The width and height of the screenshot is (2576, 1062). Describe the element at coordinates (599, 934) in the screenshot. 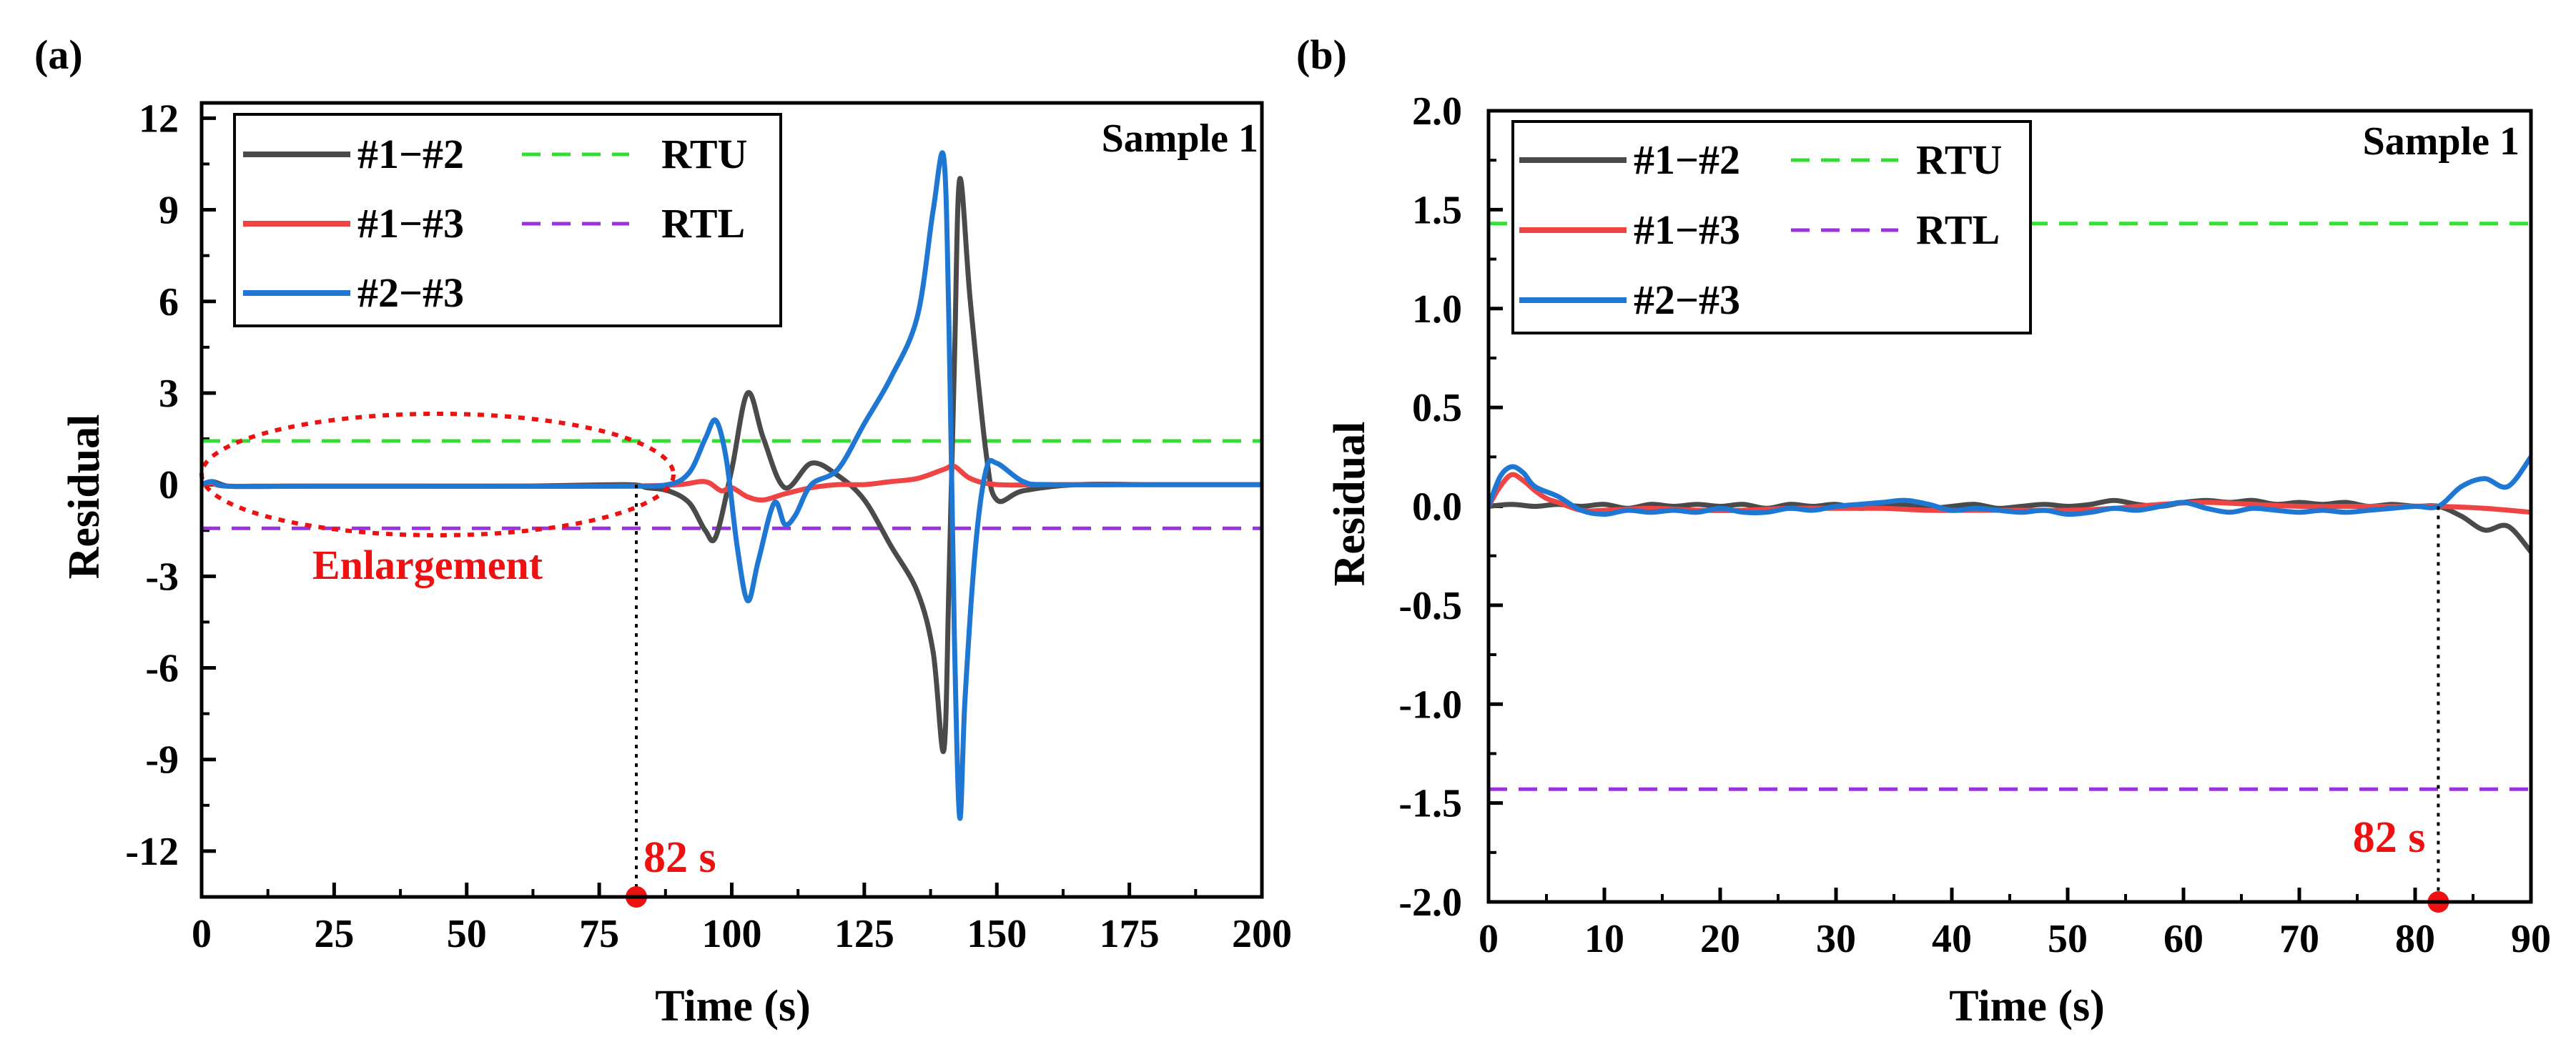

I see `panel-a-x-tick-label: 75` at that location.